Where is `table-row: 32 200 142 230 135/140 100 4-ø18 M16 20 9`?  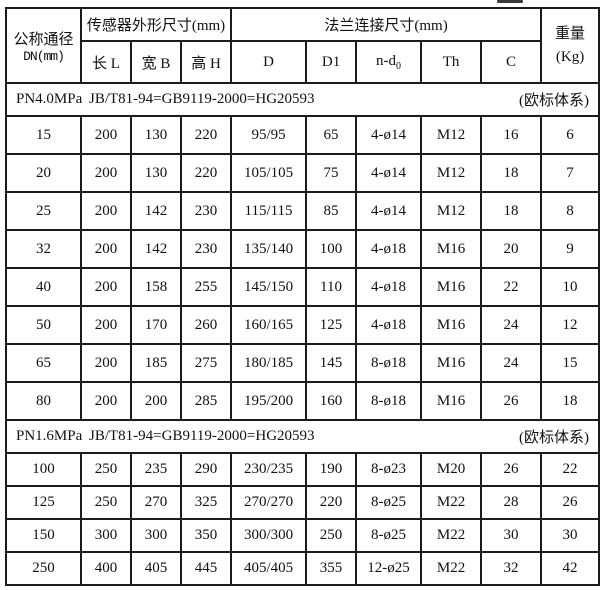 table-row: 32 200 142 230 135/140 100 4-ø18 M16 20 9 is located at coordinates (302, 249).